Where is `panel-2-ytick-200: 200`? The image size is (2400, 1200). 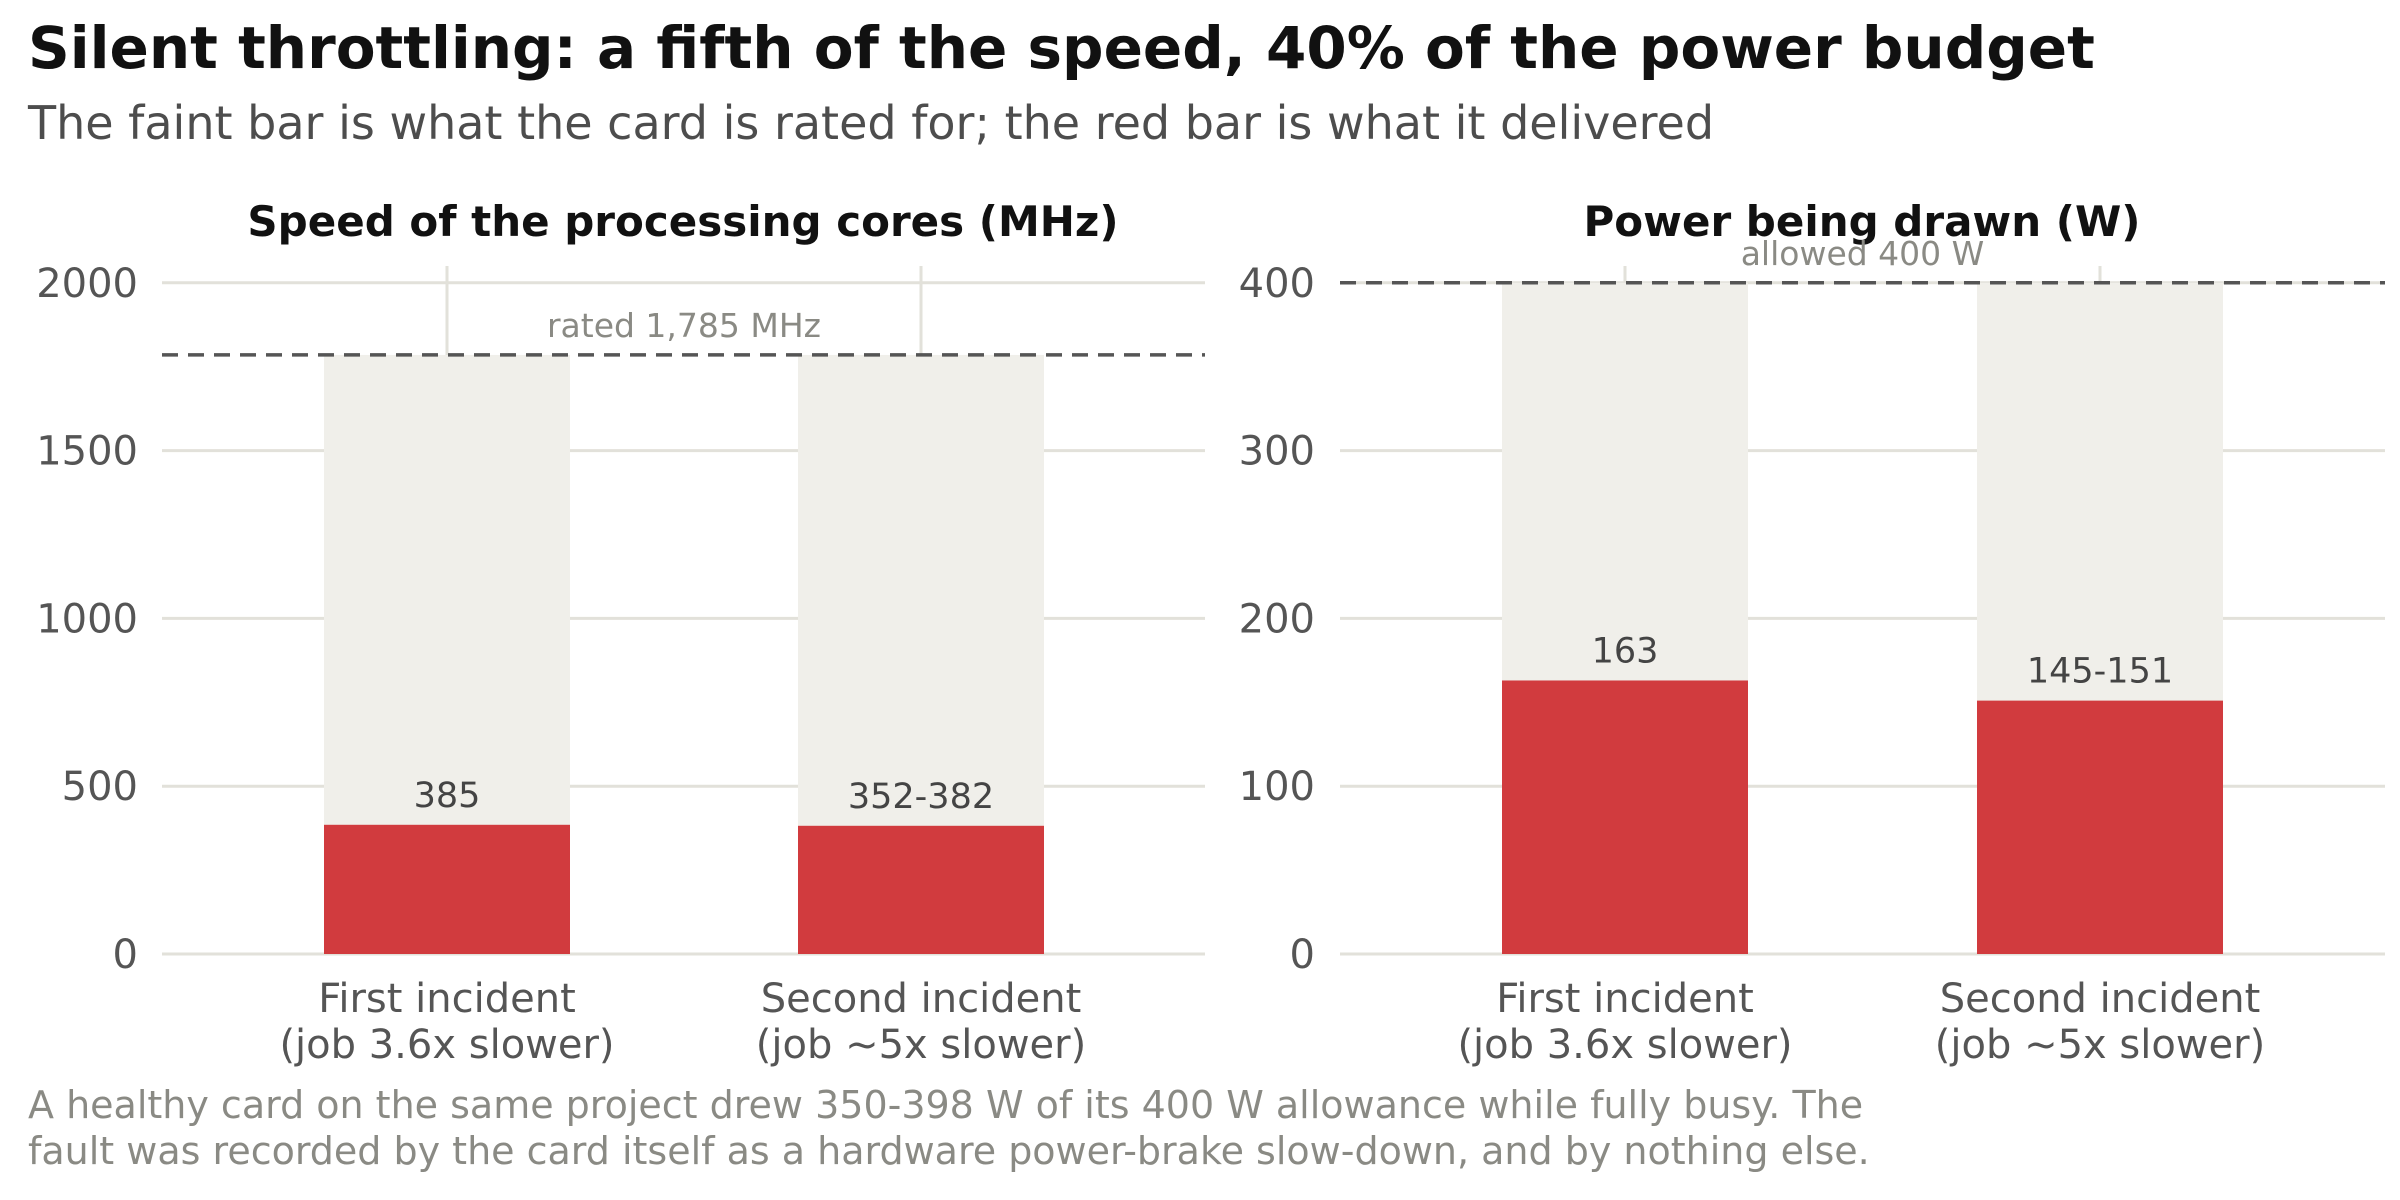 panel-2-ytick-200: 200 is located at coordinates (1277, 619).